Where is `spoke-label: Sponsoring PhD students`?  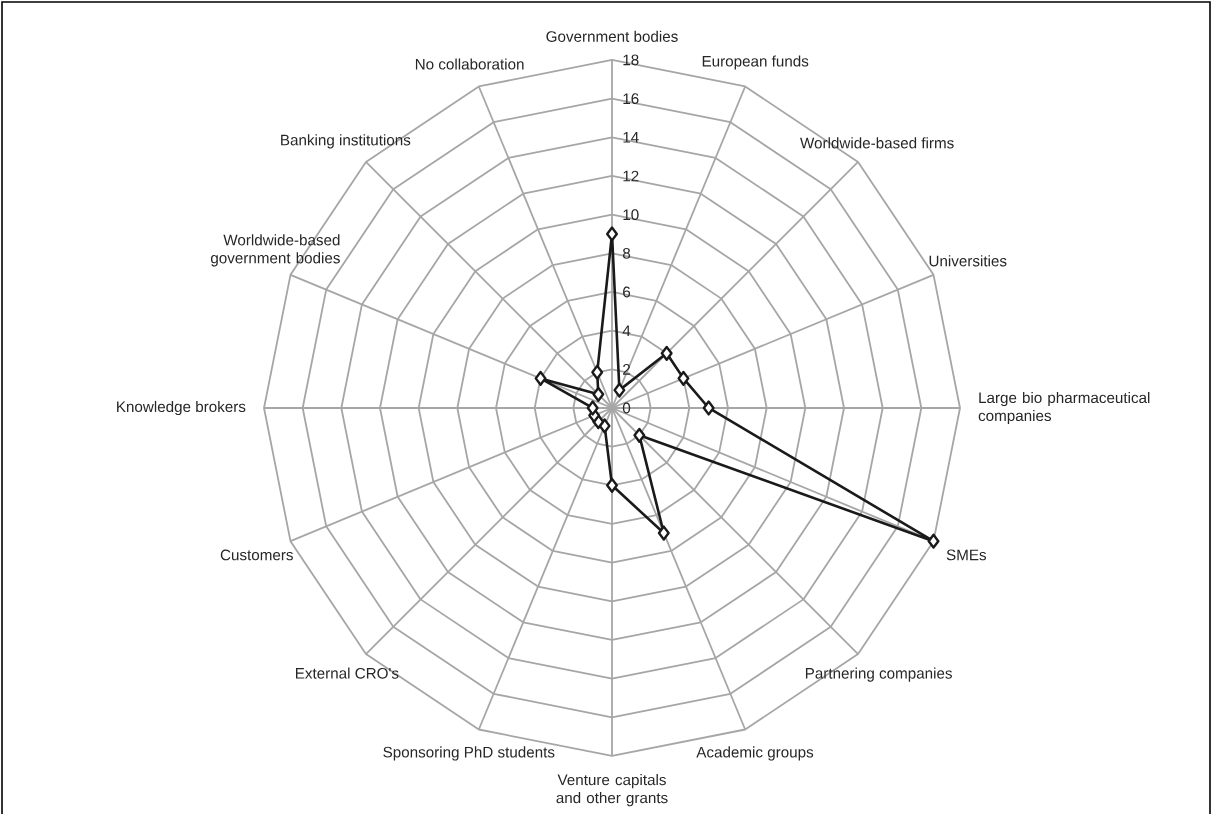 spoke-label: Sponsoring PhD students is located at coordinates (469, 753).